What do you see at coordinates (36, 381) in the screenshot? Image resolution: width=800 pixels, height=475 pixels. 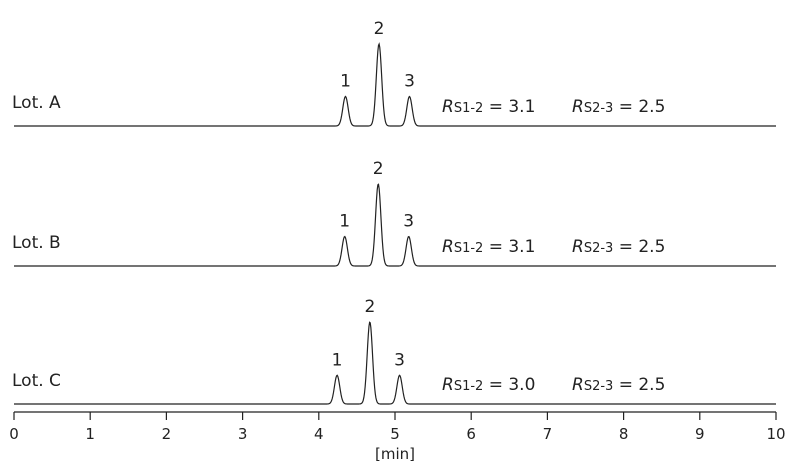 I see `series-label: Lot. C` at bounding box center [36, 381].